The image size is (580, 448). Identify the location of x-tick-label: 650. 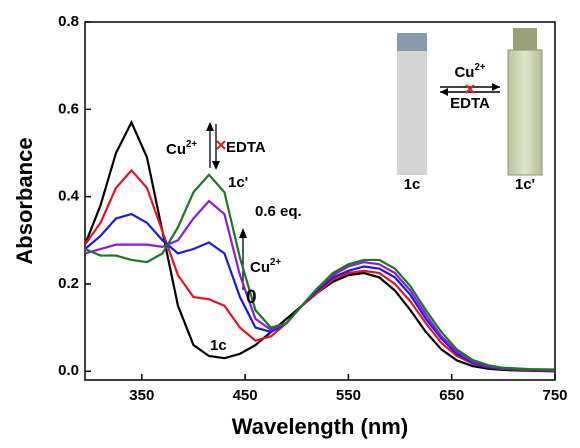
(451, 395).